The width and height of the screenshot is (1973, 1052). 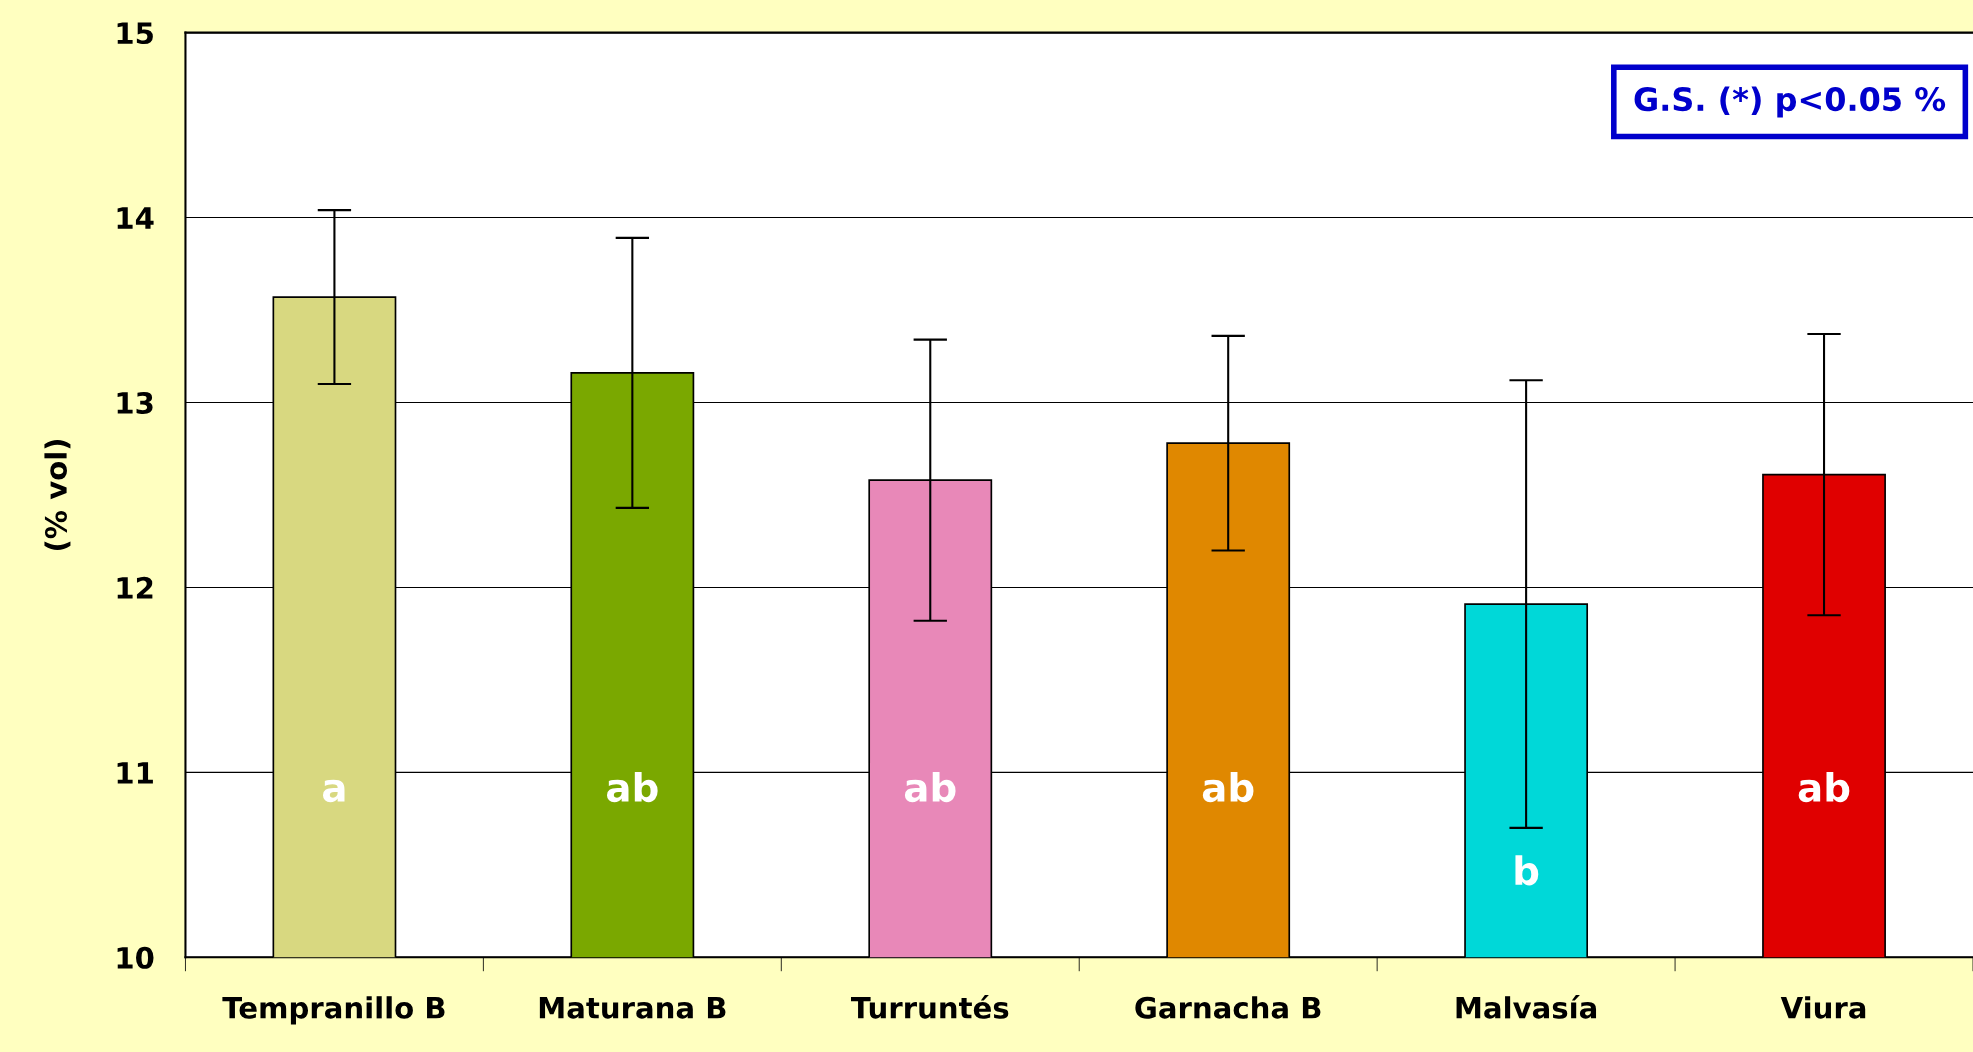 What do you see at coordinates (930, 1007) in the screenshot?
I see `x-tick-label: Turruntés` at bounding box center [930, 1007].